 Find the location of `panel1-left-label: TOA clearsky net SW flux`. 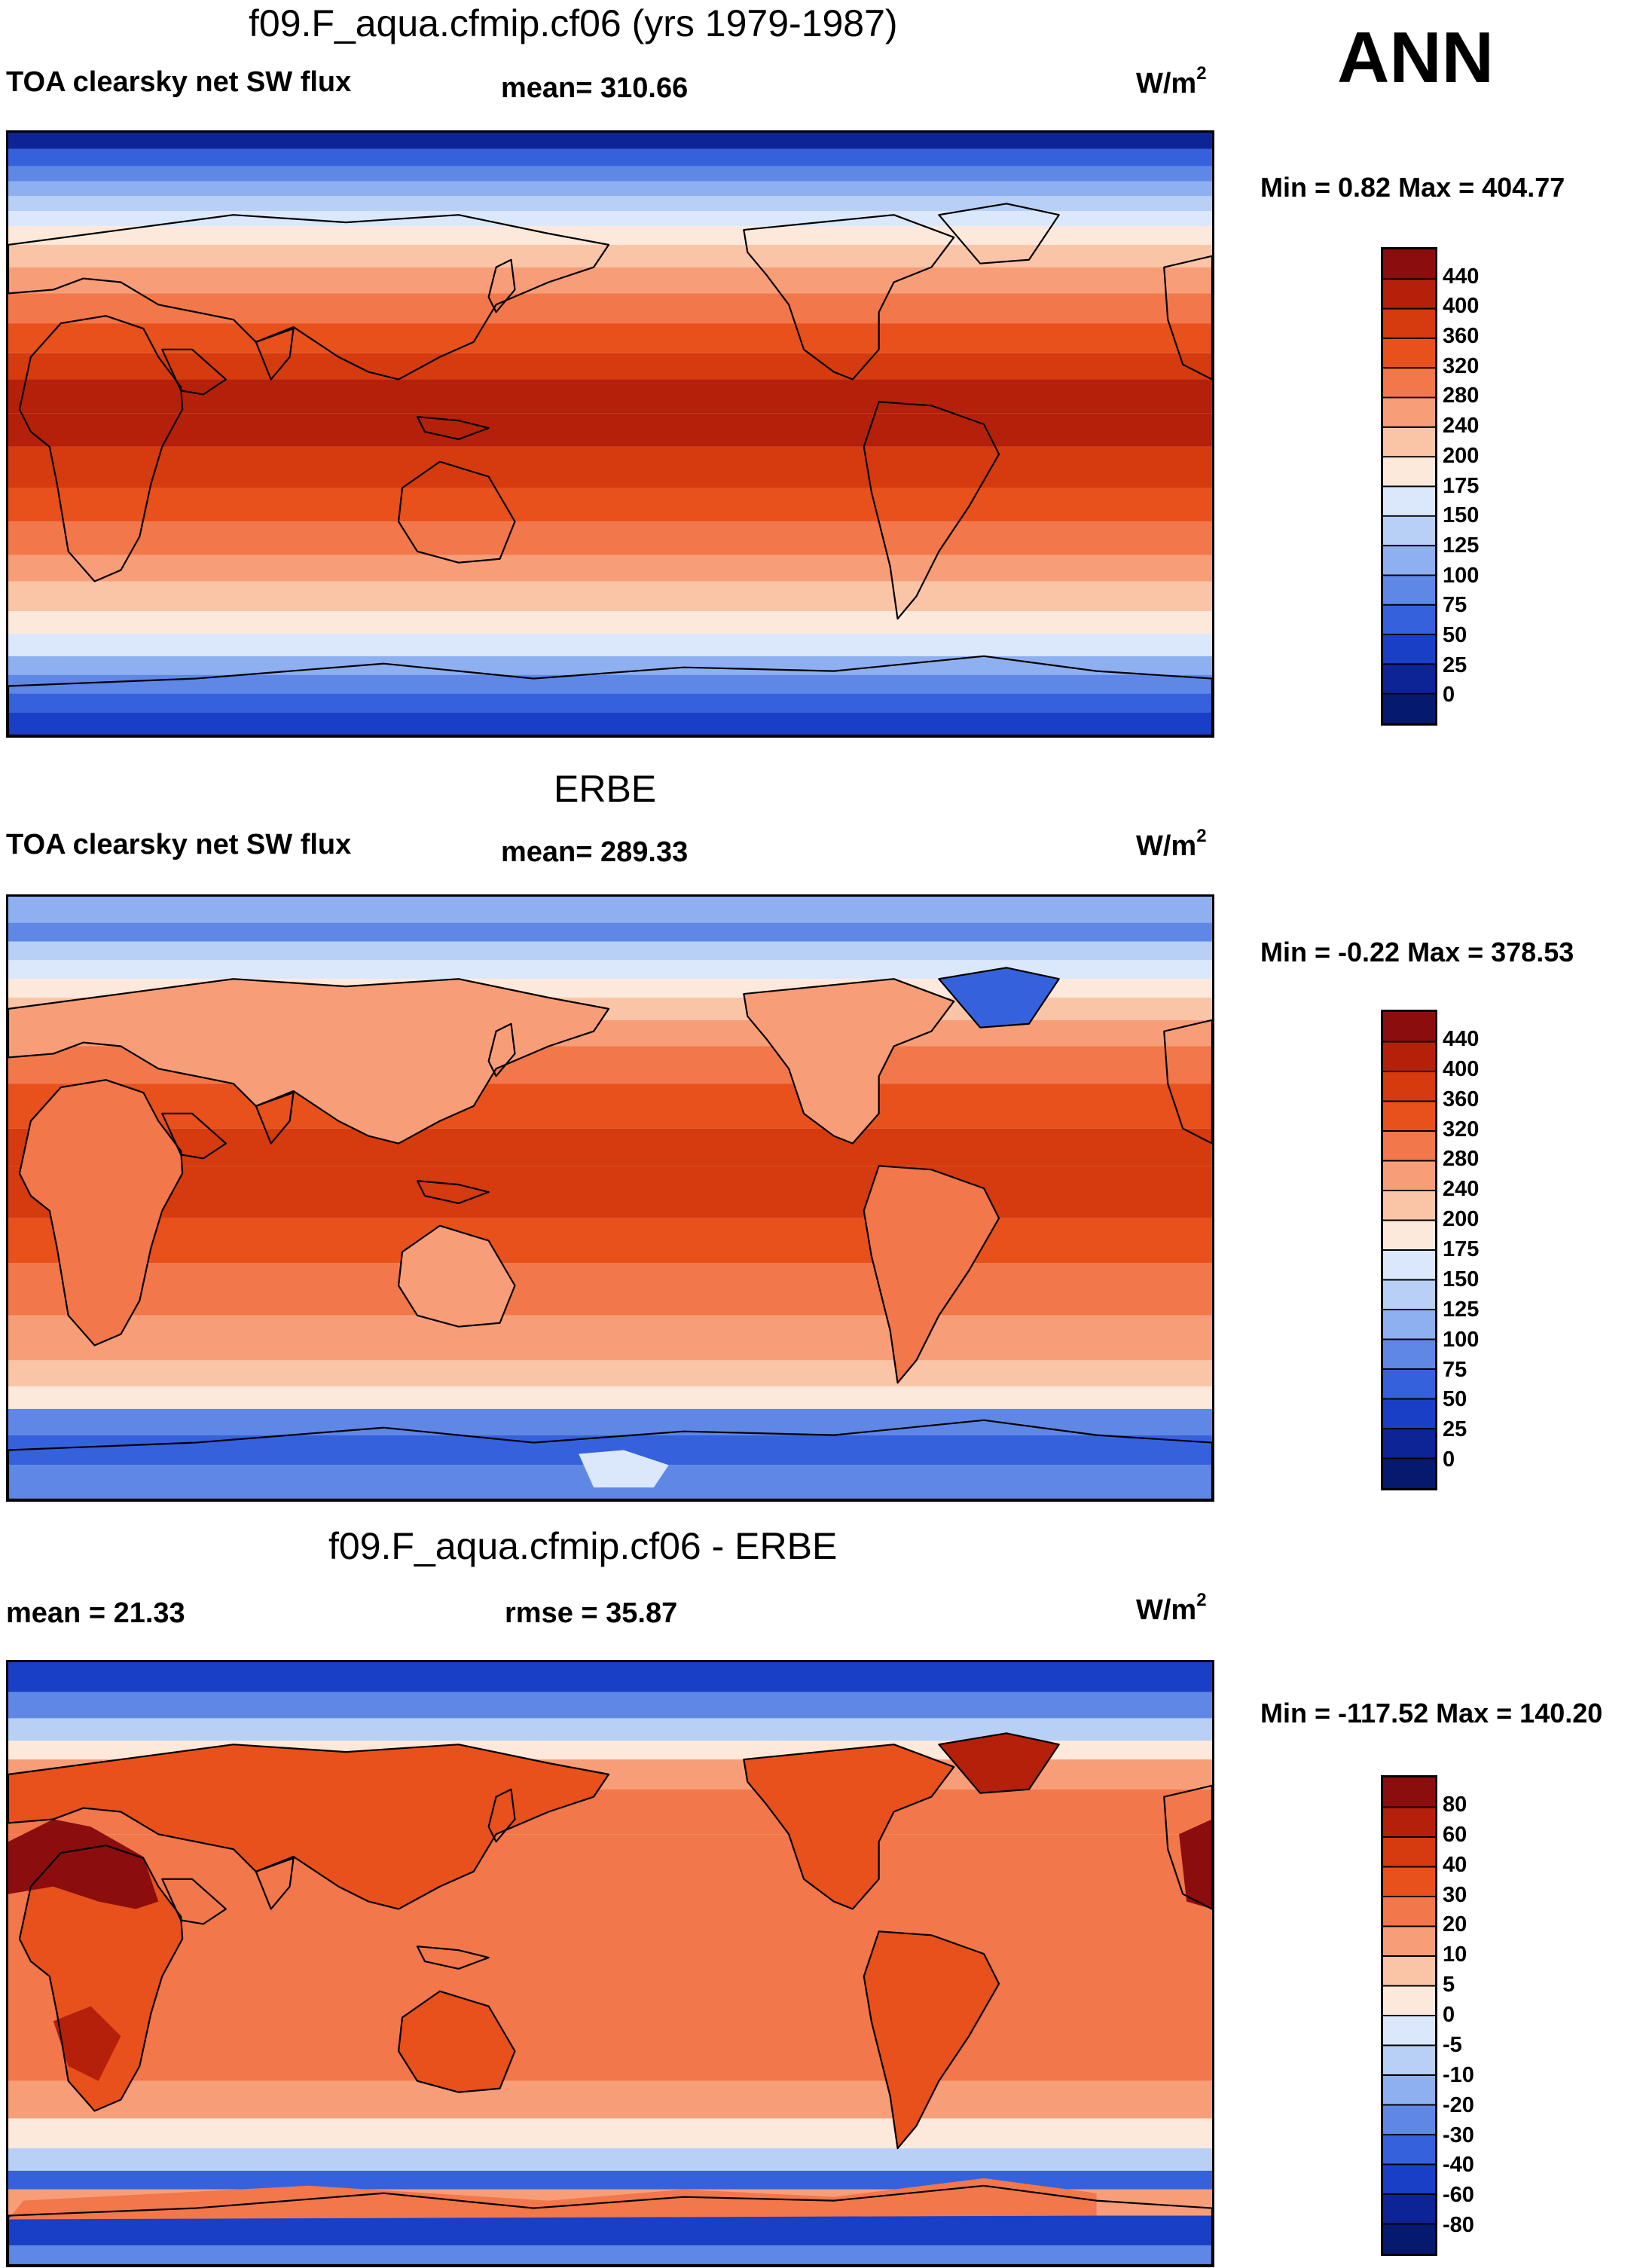

panel1-left-label: TOA clearsky net SW flux is located at coordinates (179, 82).